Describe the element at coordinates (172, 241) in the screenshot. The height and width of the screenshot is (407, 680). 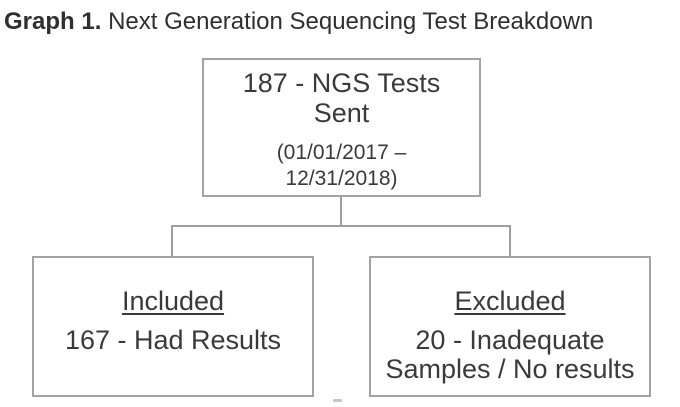
I see `connector-included-drop` at that location.